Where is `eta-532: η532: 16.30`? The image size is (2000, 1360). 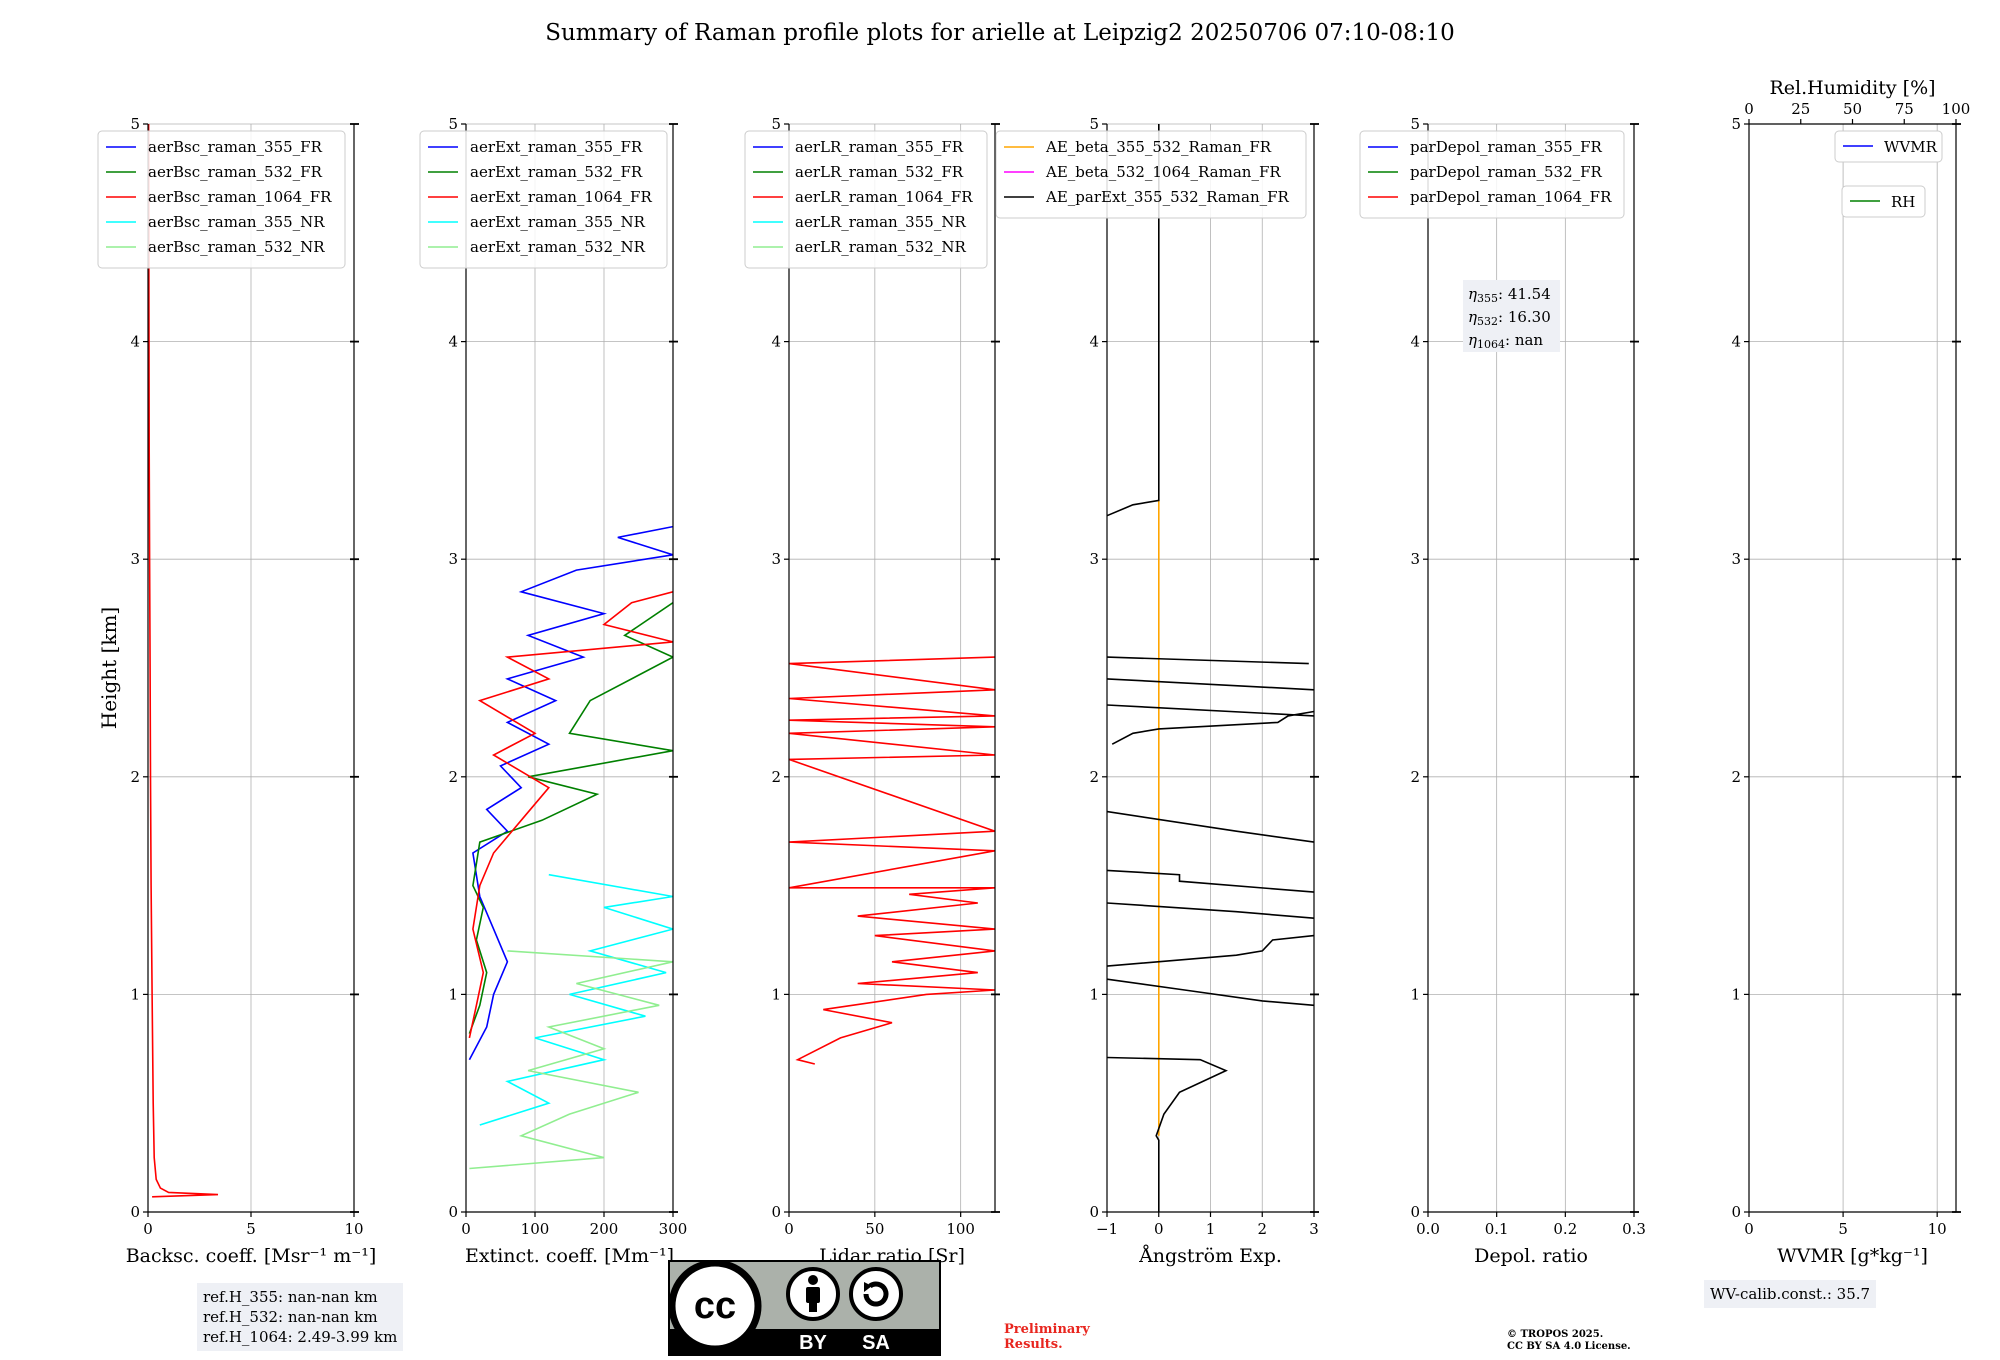 eta-532: η532: 16.30 is located at coordinates (1509, 318).